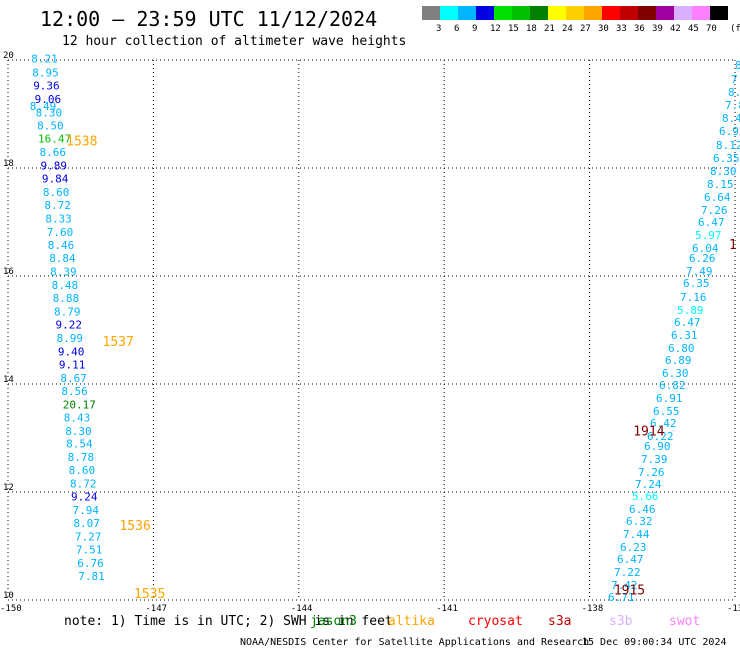  I want to click on pass-number-label: 1915, so click(629, 591).